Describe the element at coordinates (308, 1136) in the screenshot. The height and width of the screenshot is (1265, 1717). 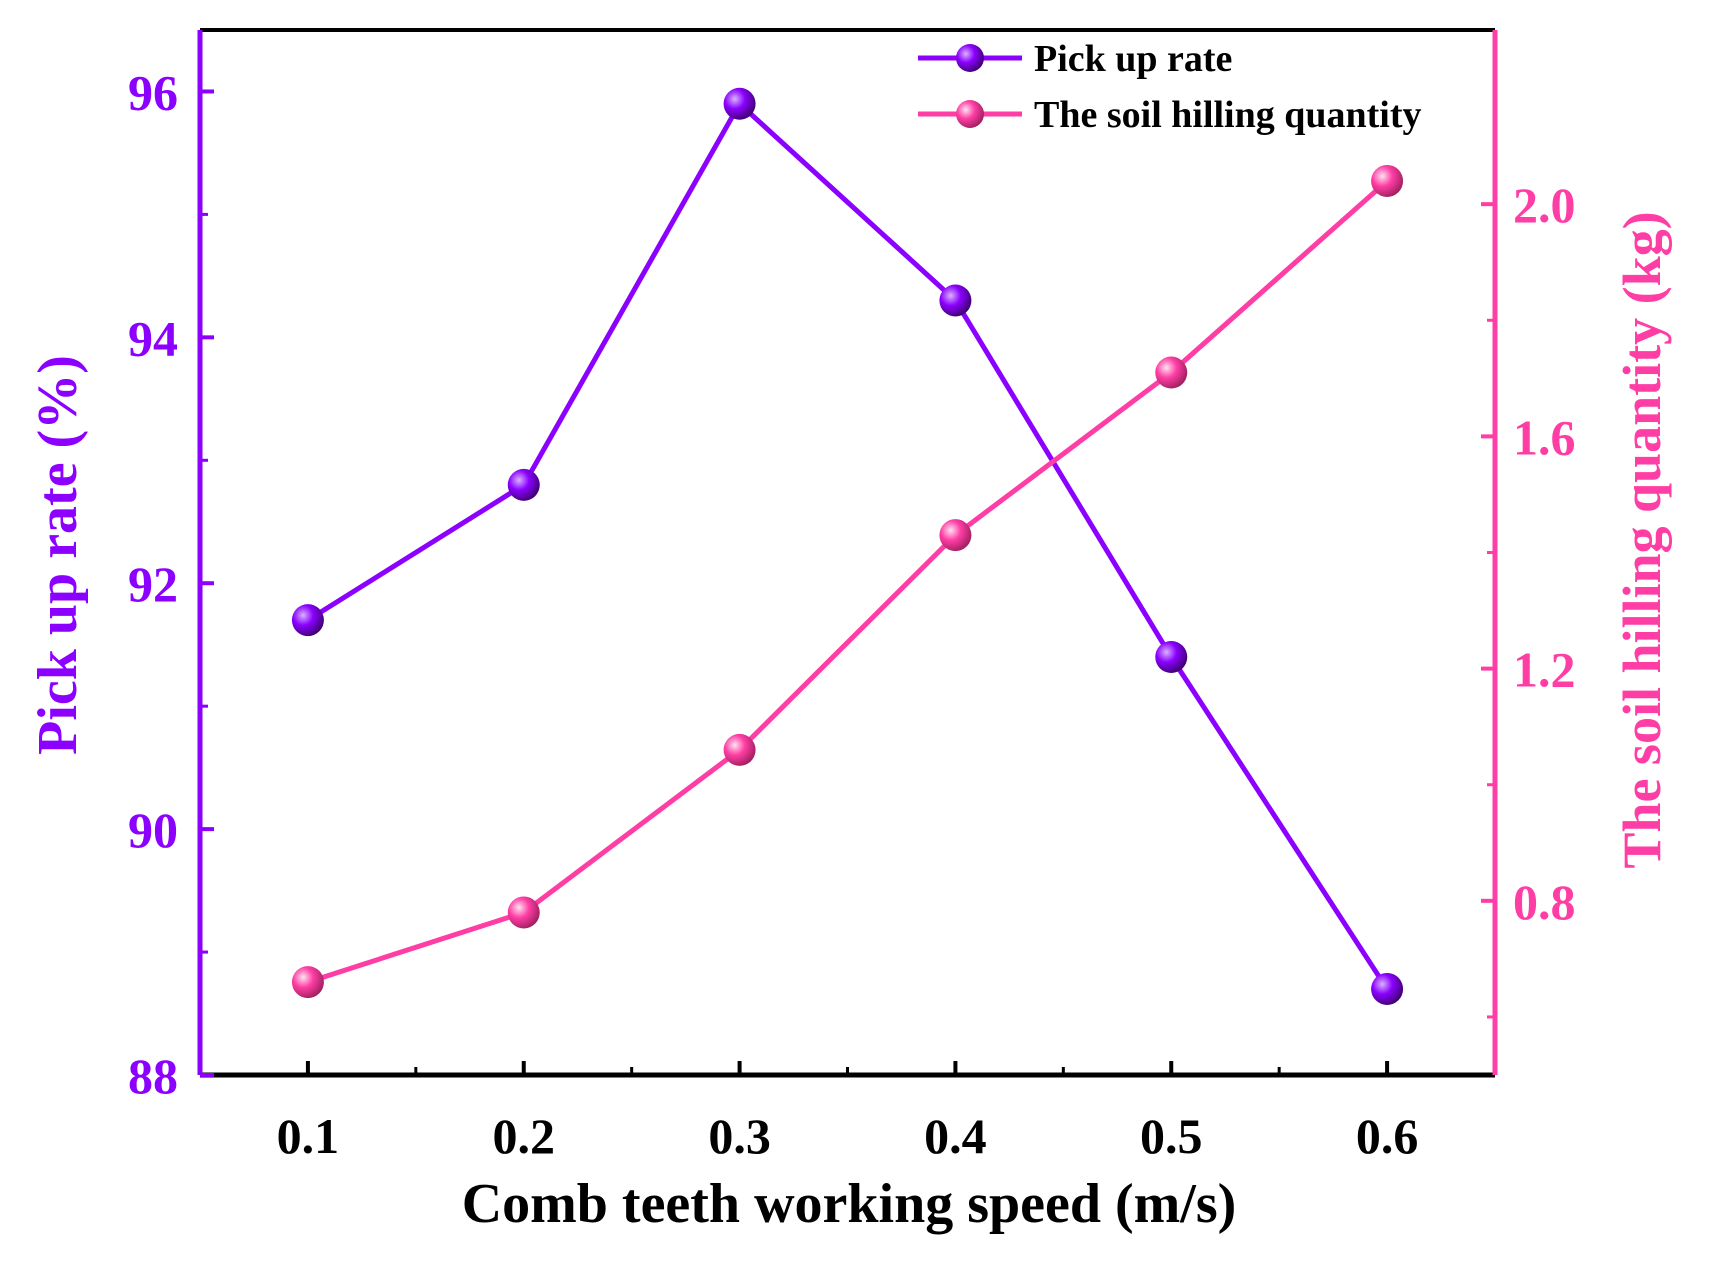
I see `x-tick-label: 0.1` at that location.